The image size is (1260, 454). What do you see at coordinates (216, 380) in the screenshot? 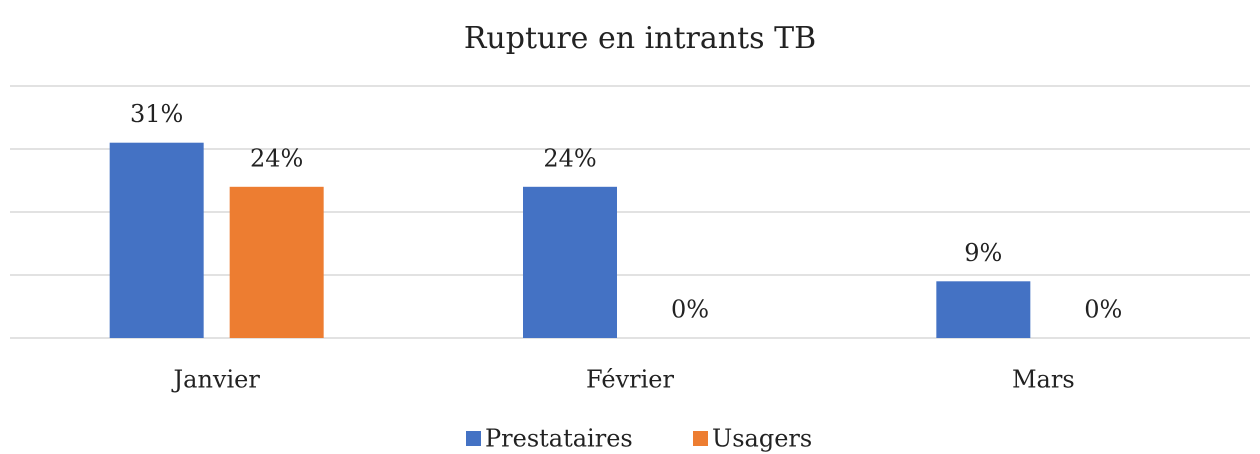
I see `x-tick-label: Janvier` at bounding box center [216, 380].